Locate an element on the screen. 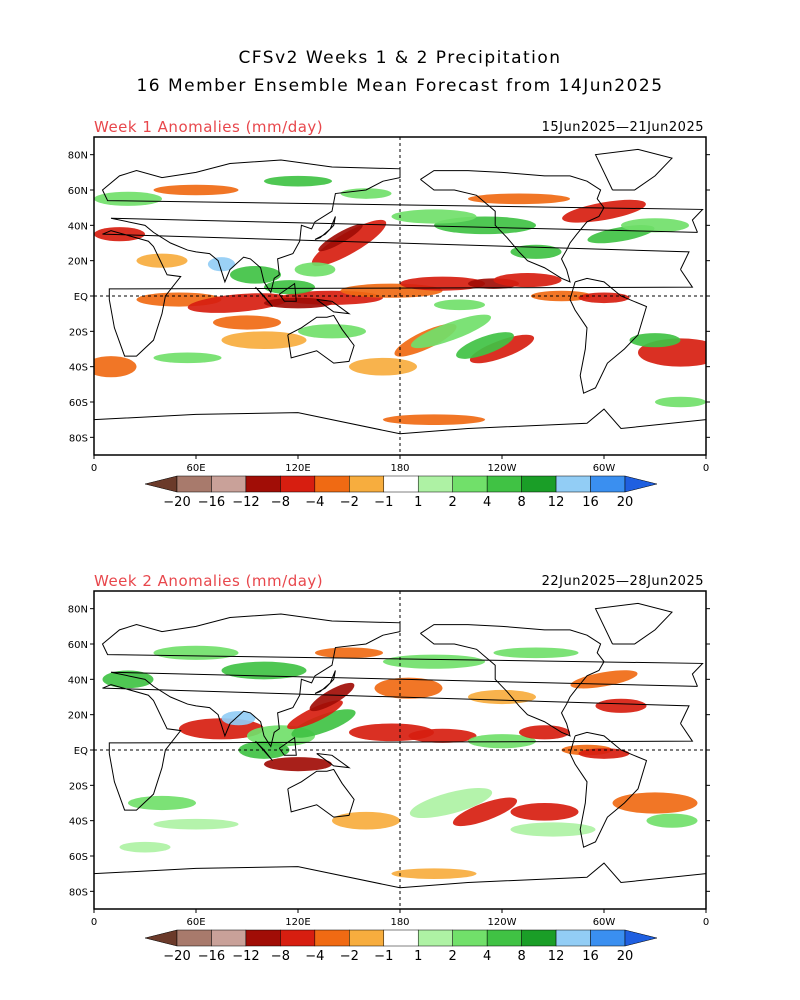 The image size is (800, 1000). colorbar-label: −8 is located at coordinates (280, 956).